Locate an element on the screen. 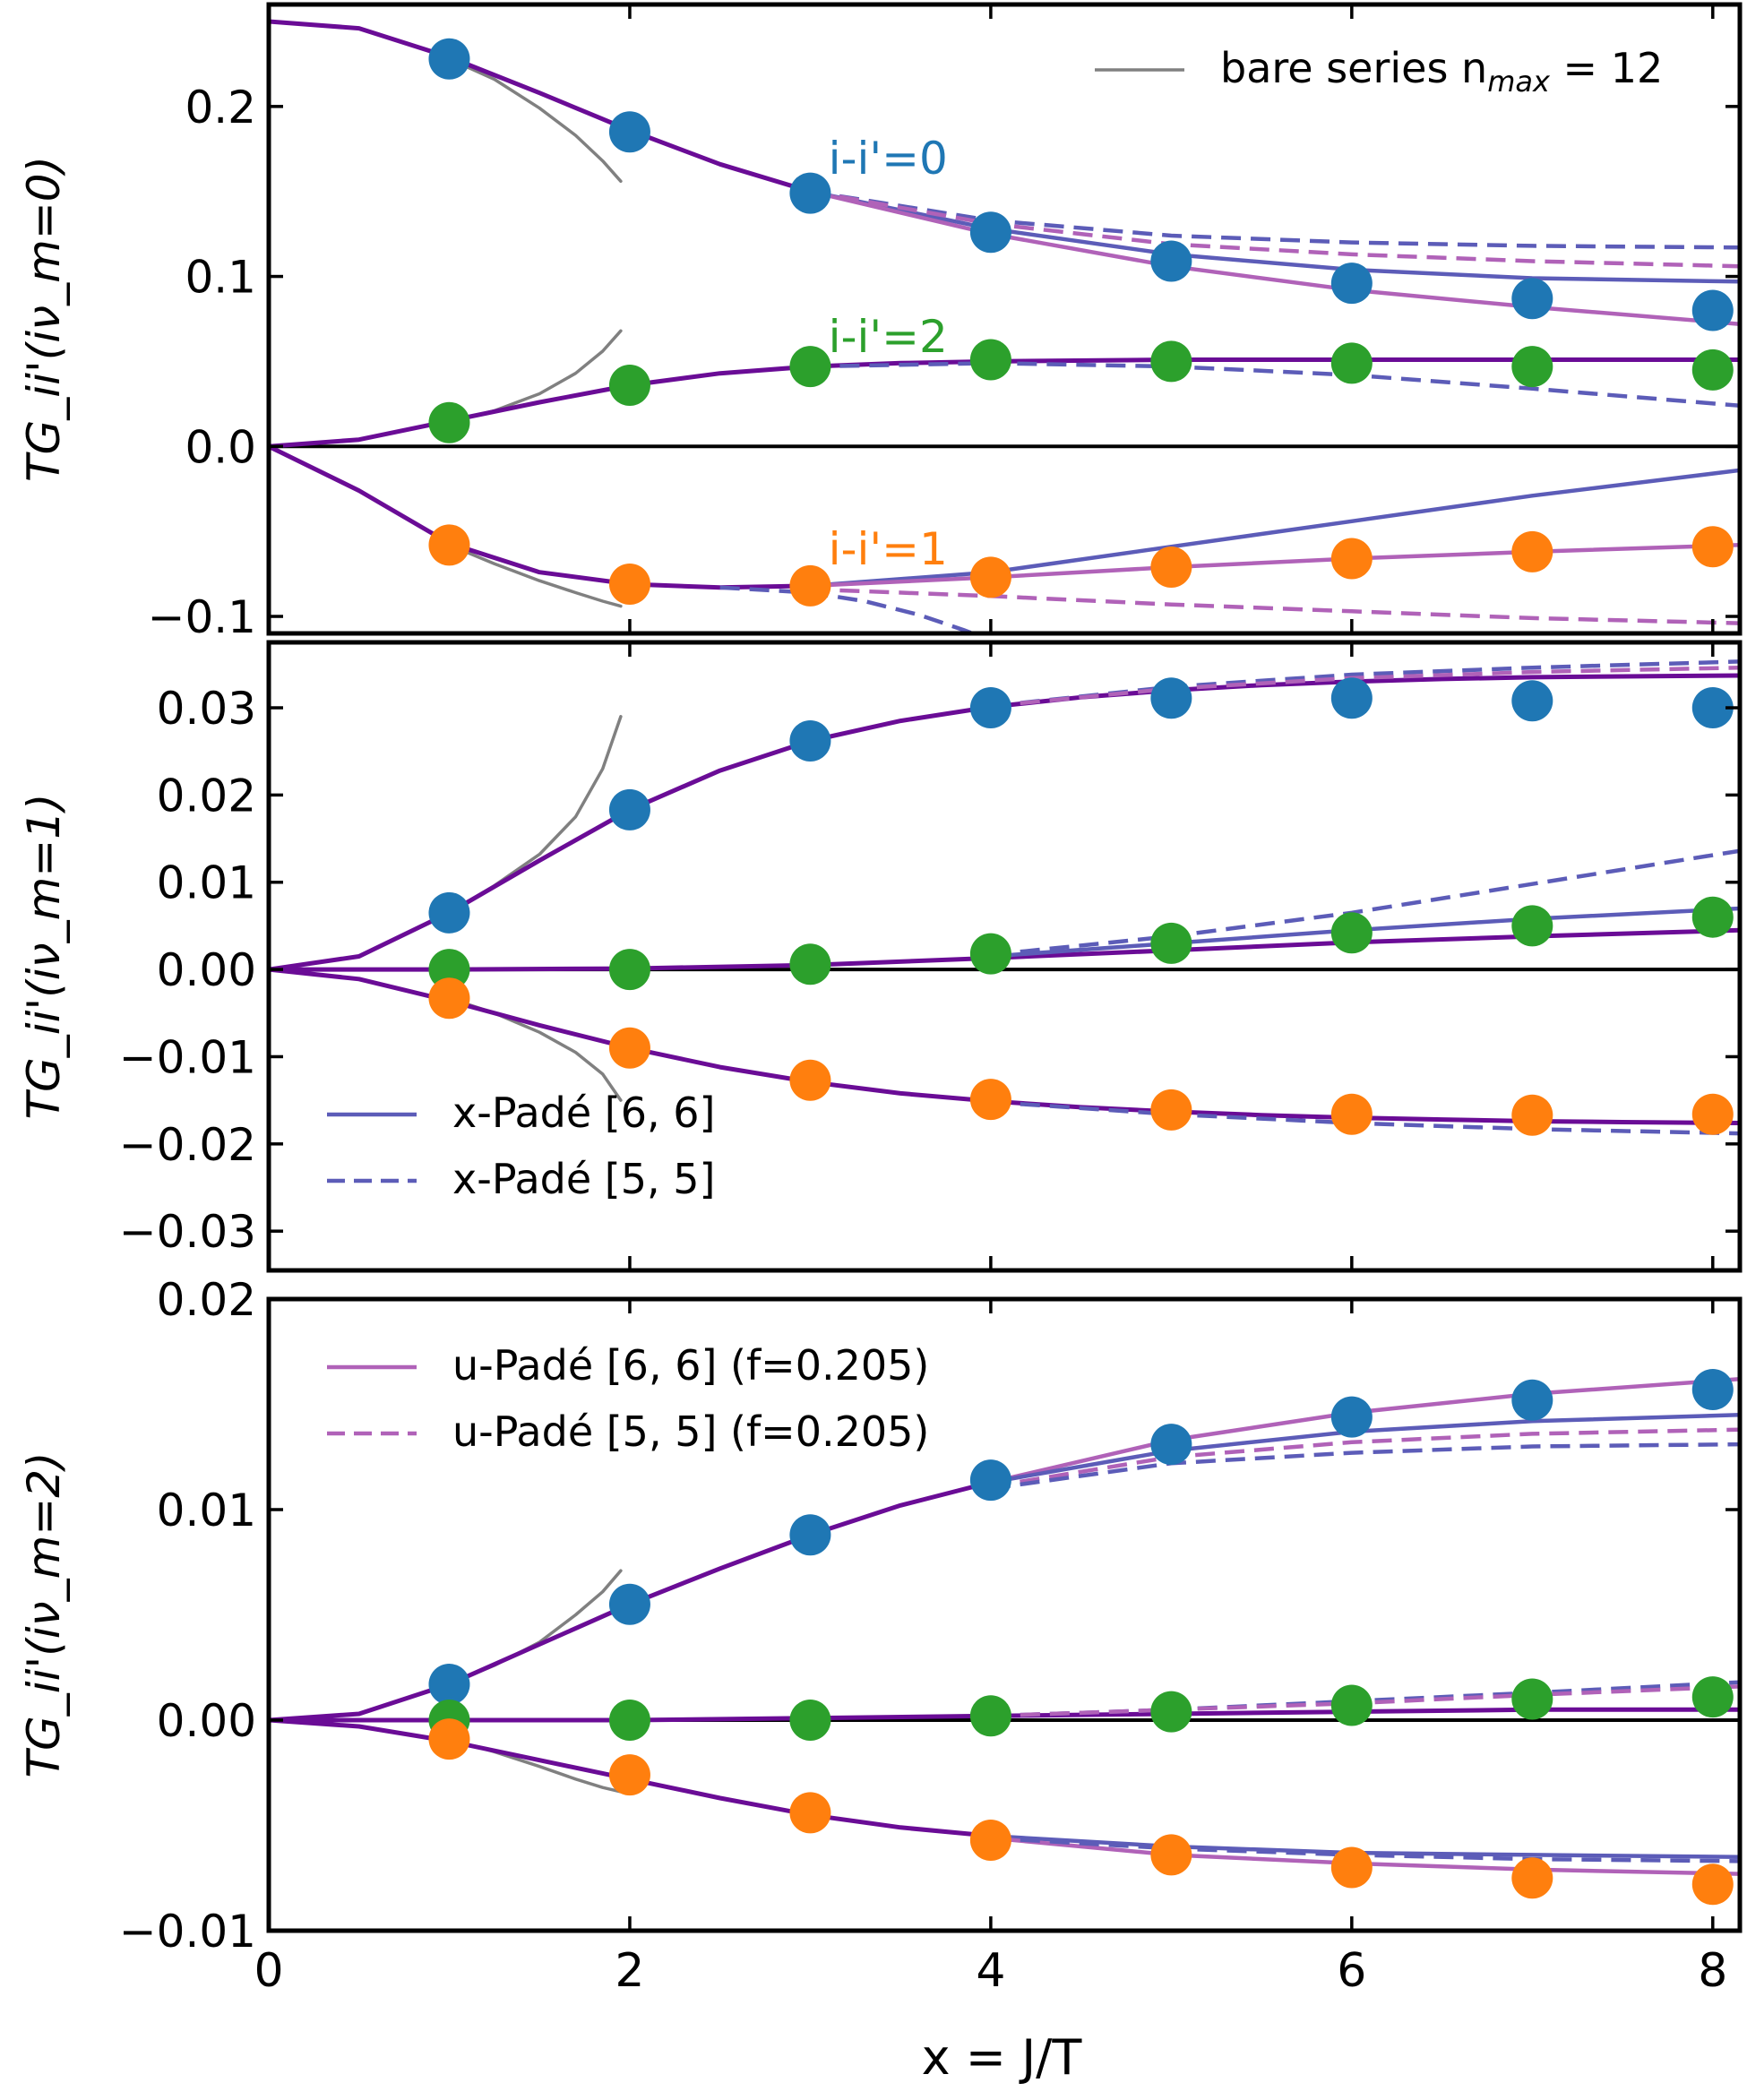 Image resolution: width=1747 pixels, height=2100 pixels. legend-label: x-Padé [5, 5] is located at coordinates (583, 1179).